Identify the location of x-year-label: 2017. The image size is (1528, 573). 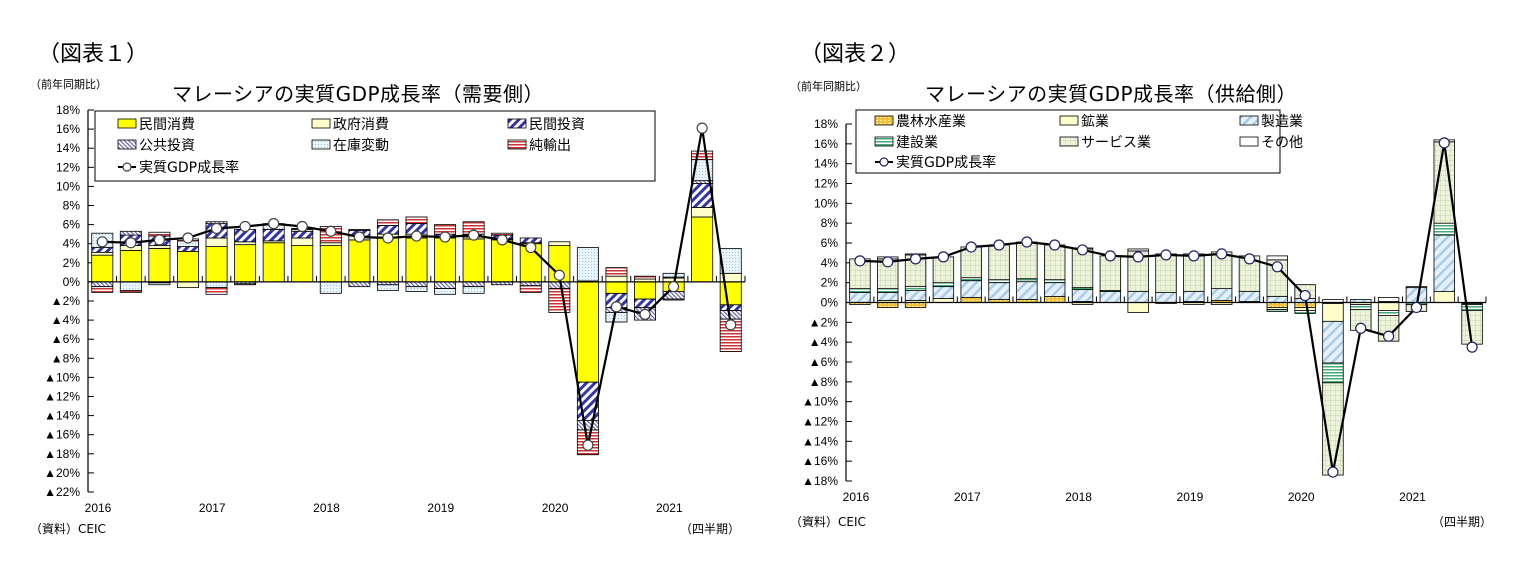
(212, 508).